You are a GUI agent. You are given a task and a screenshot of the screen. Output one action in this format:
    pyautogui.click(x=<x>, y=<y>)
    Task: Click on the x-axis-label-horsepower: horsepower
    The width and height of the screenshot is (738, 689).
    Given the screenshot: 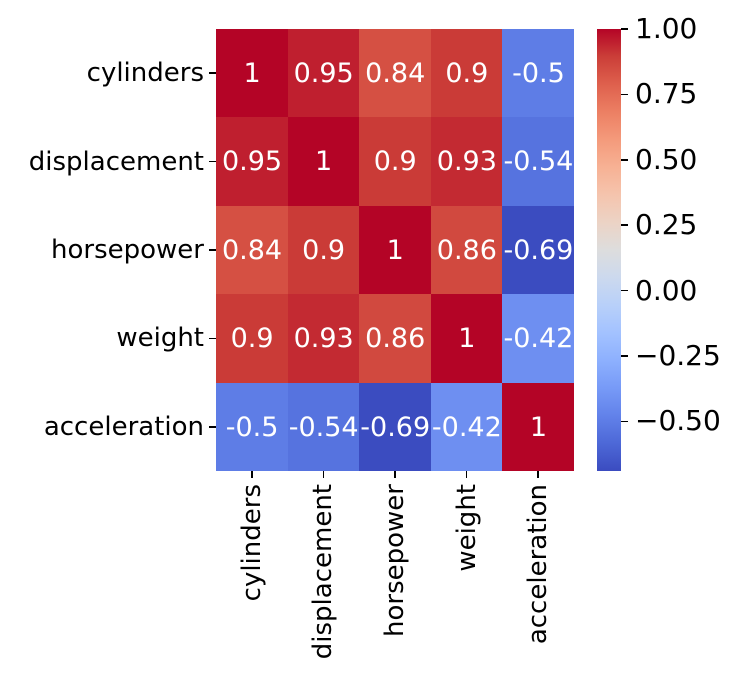 What is the action you would take?
    pyautogui.click(x=395, y=560)
    